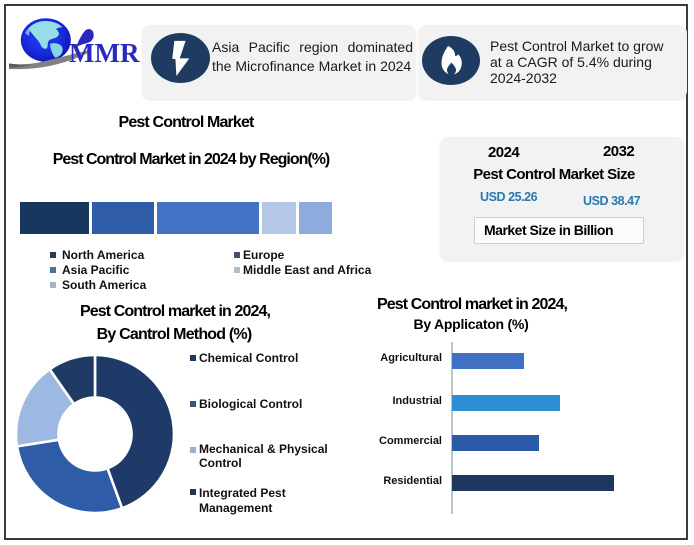 This screenshot has width=694, height=545. What do you see at coordinates (104, 53) in the screenshot?
I see `svg-text: MMR` at bounding box center [104, 53].